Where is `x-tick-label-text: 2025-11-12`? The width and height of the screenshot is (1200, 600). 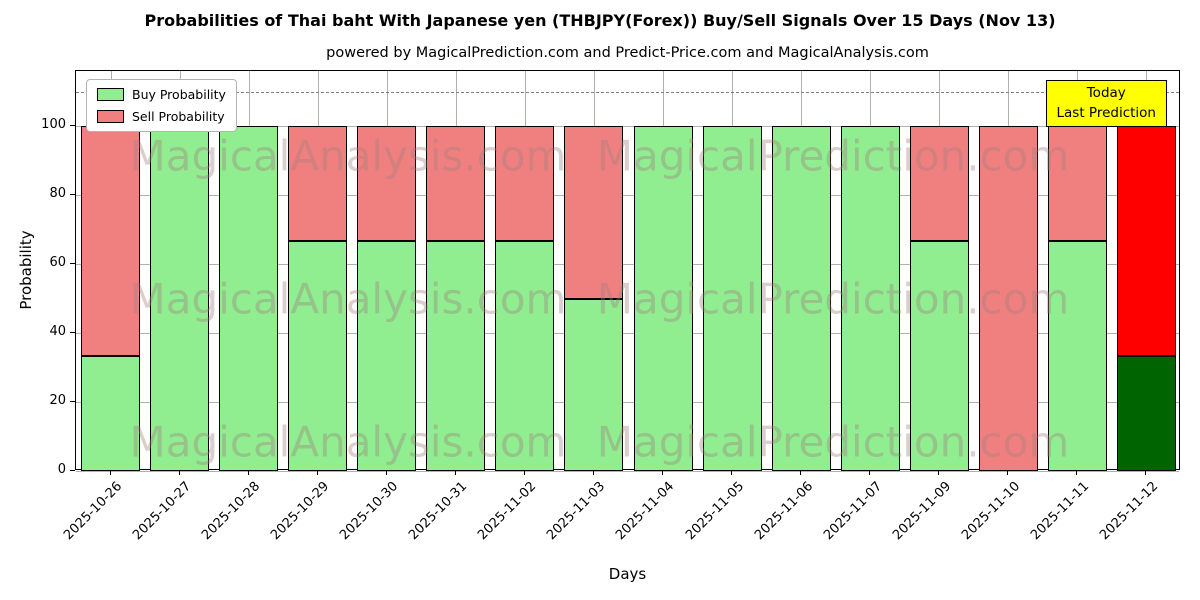
x-tick-label-text: 2025-11-12 is located at coordinates (1129, 511).